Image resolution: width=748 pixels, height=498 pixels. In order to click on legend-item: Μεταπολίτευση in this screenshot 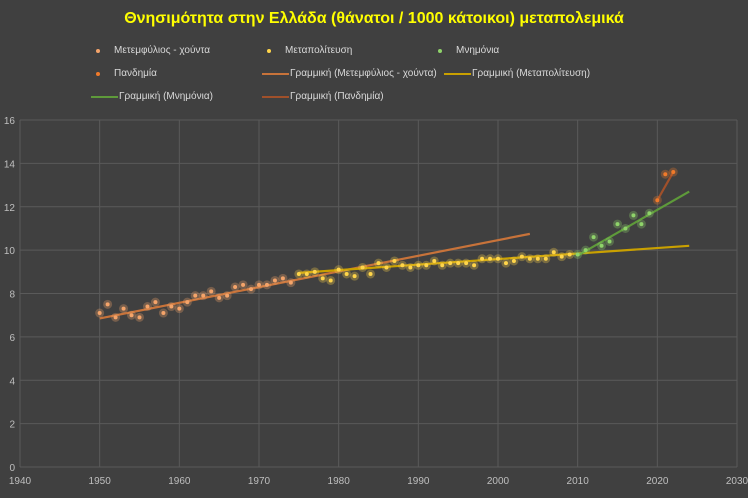, I will do `click(305, 50)`.